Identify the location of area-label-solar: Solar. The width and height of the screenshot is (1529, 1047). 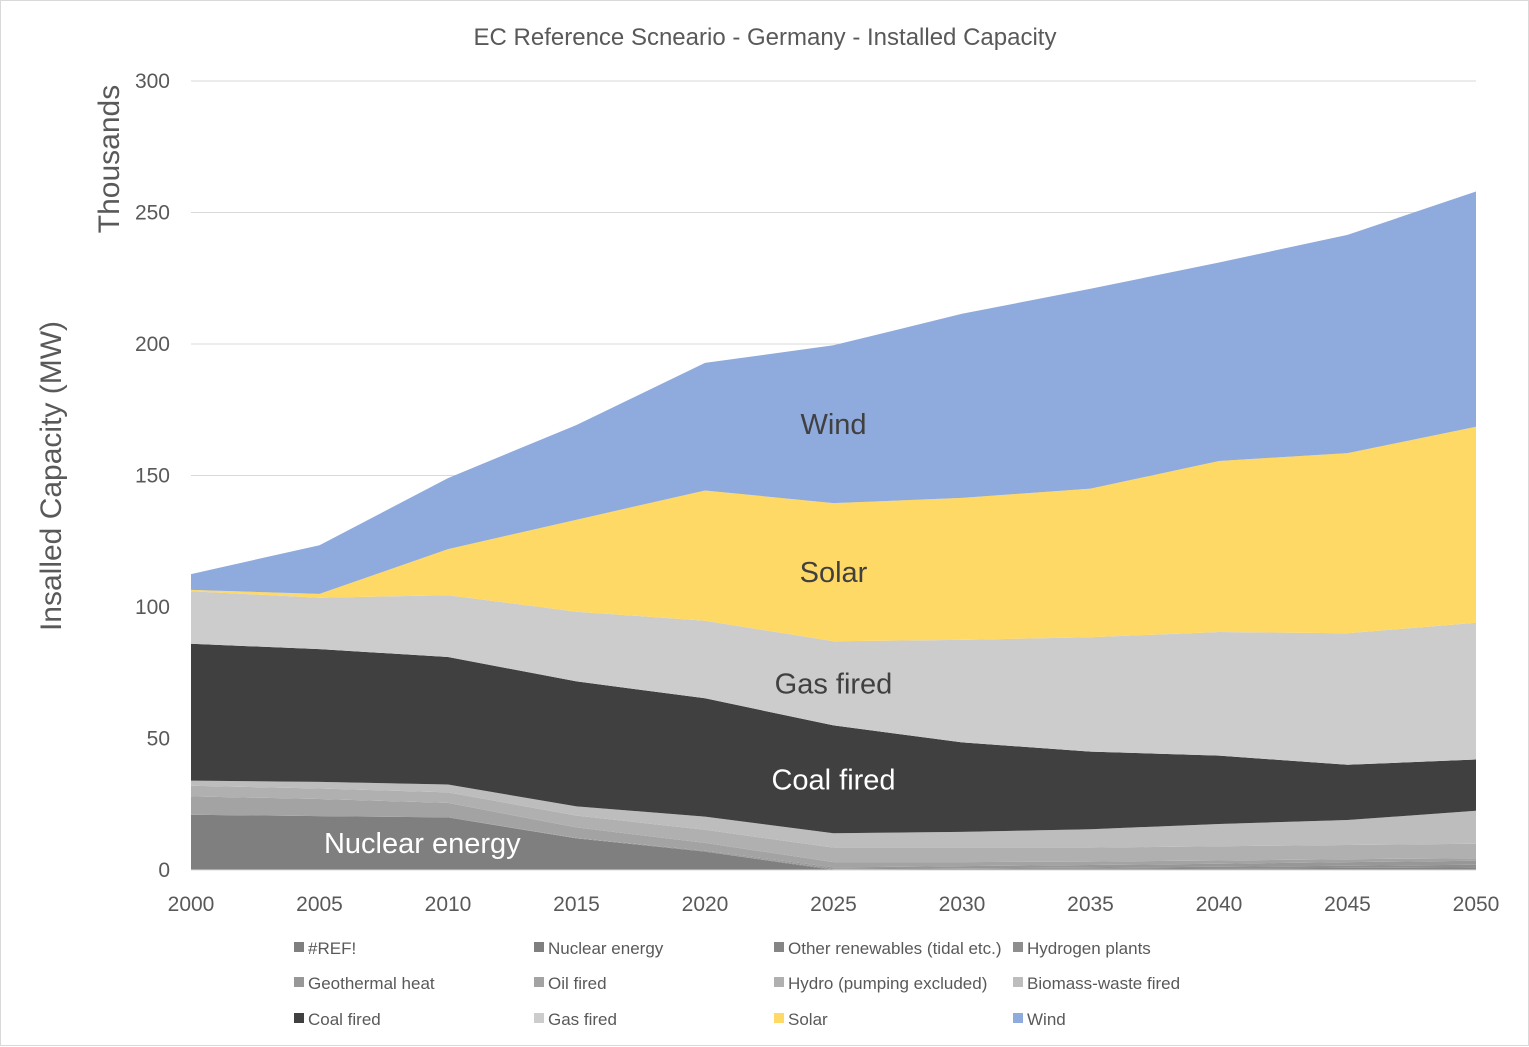
(834, 573).